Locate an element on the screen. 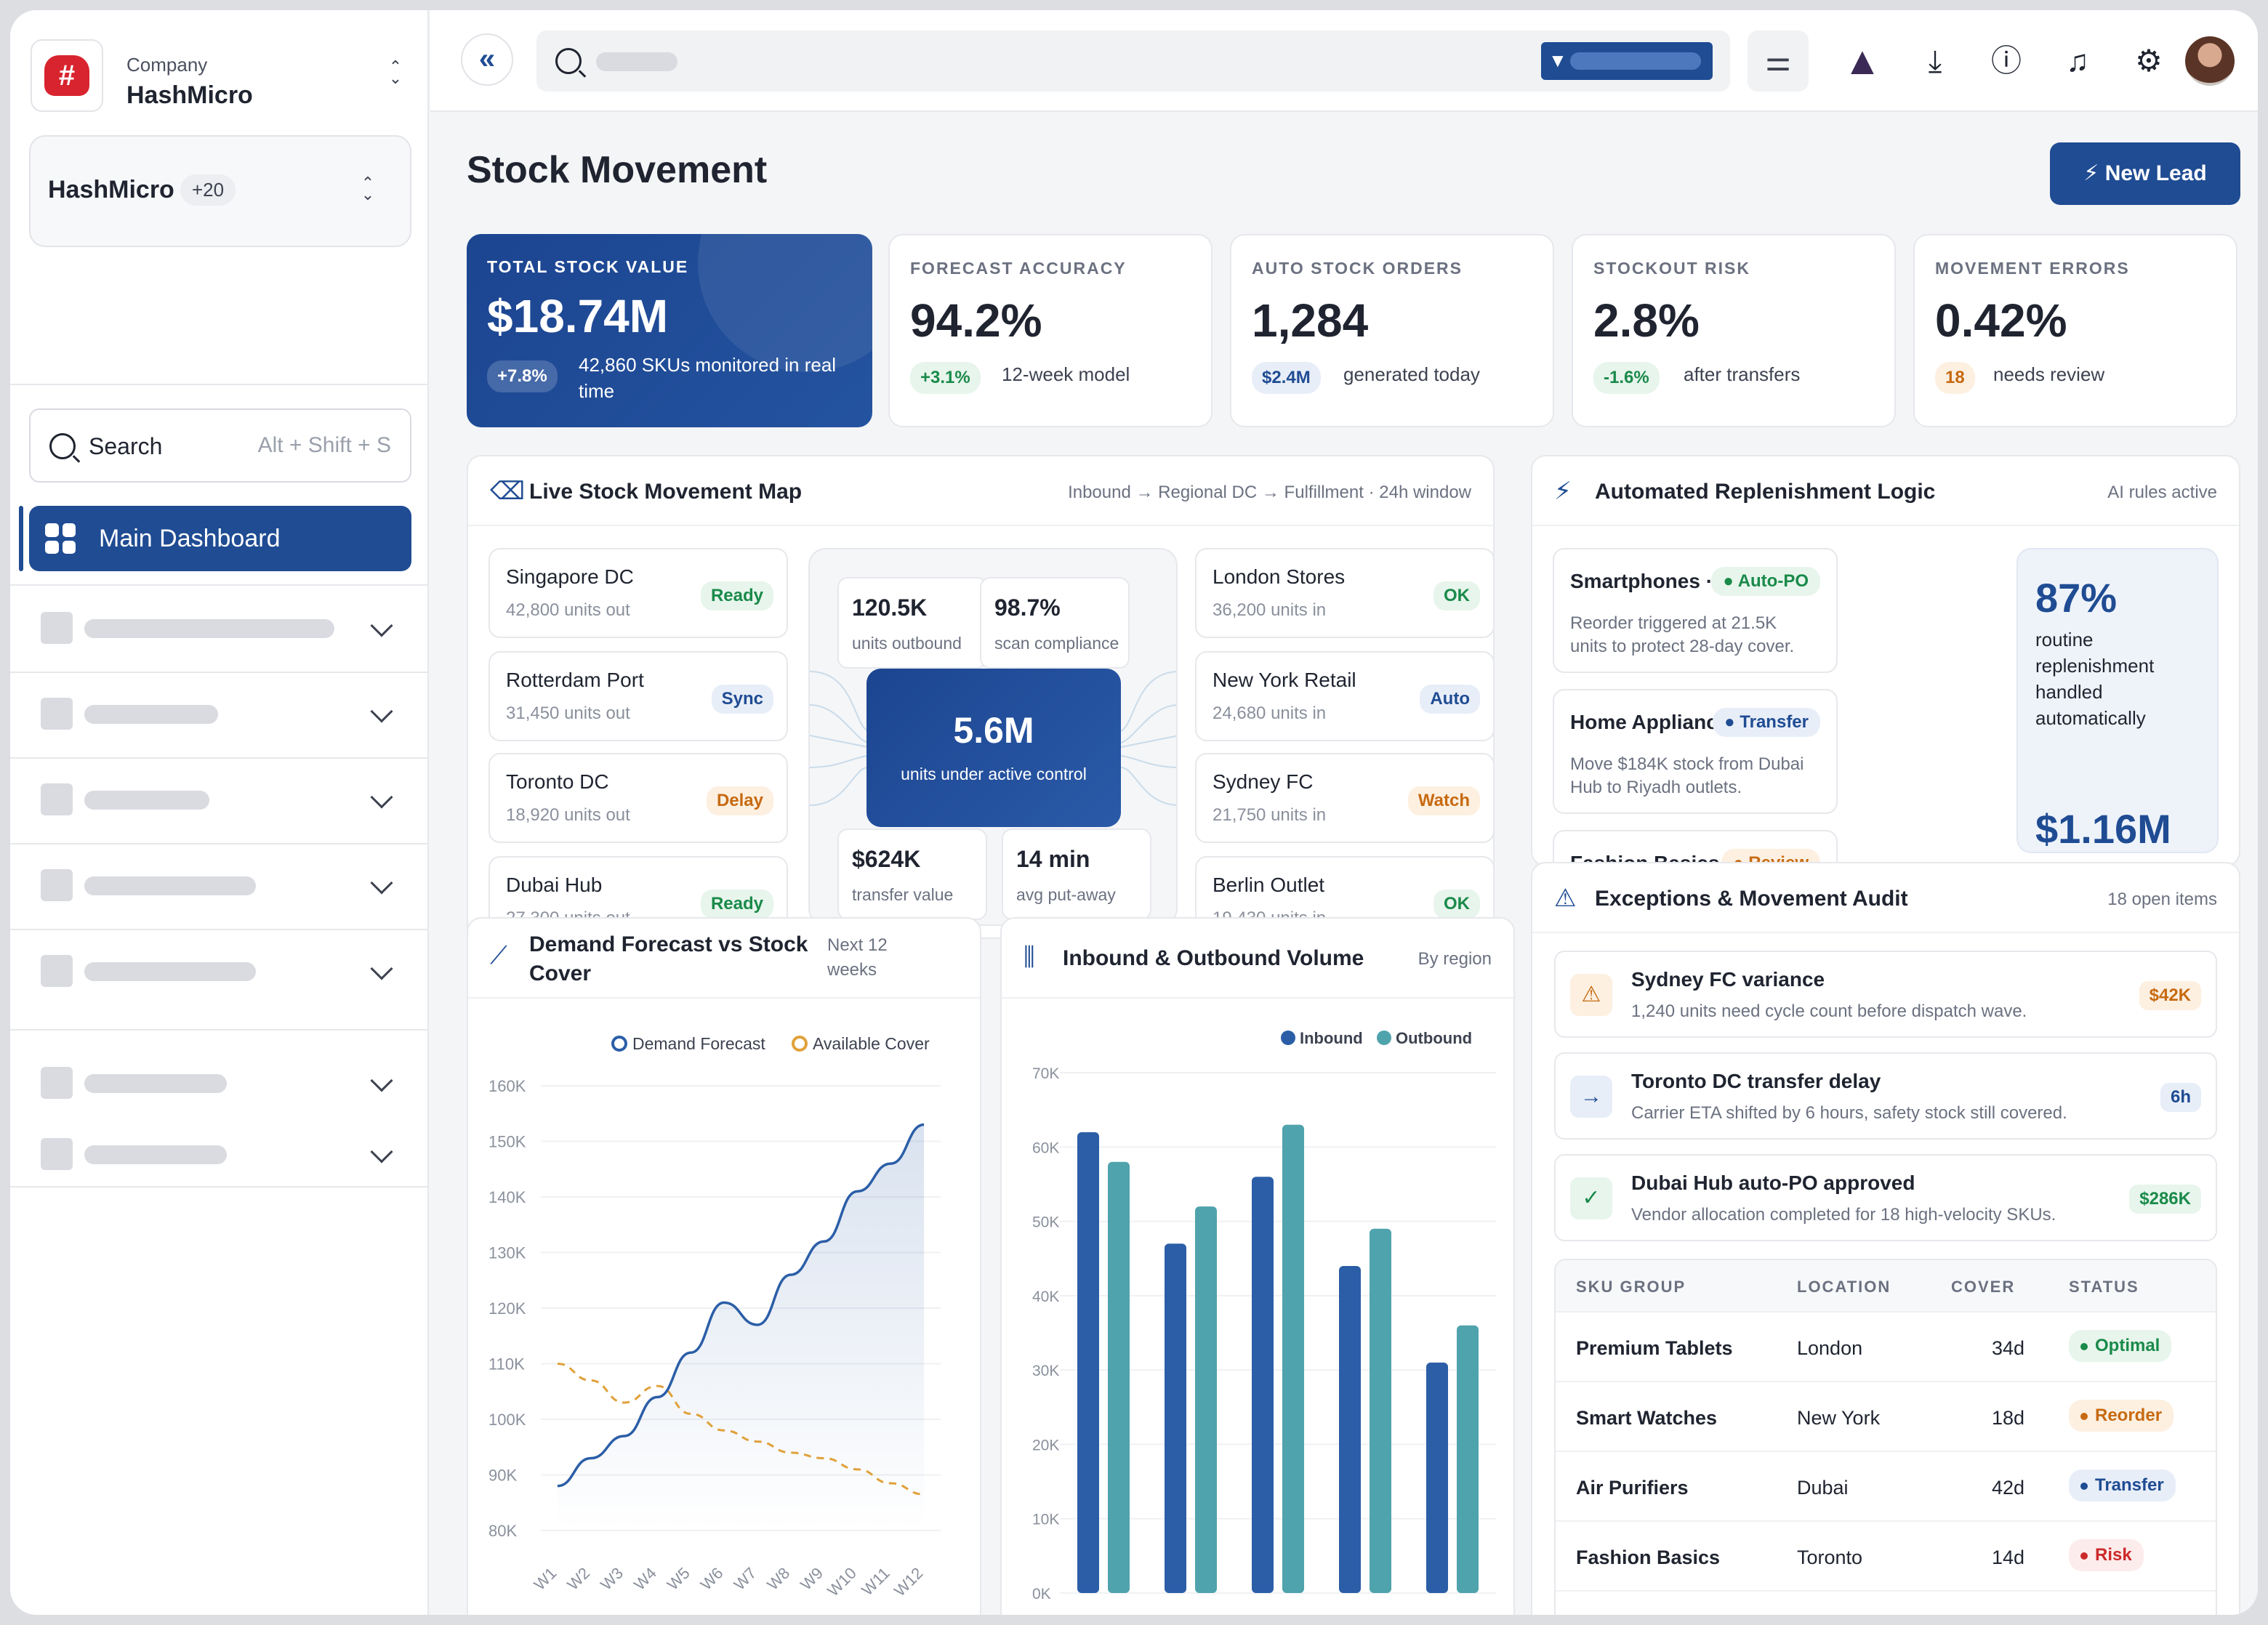 Image resolution: width=2268 pixels, height=1625 pixels. kpi-value: 0.42% is located at coordinates (2001, 320).